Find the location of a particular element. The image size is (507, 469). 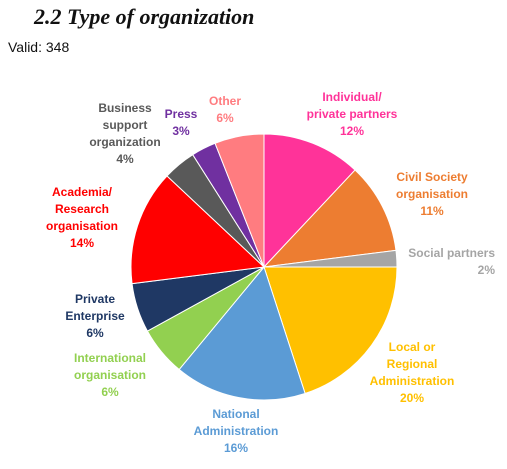

slice-label-line: National is located at coordinates (235, 414).